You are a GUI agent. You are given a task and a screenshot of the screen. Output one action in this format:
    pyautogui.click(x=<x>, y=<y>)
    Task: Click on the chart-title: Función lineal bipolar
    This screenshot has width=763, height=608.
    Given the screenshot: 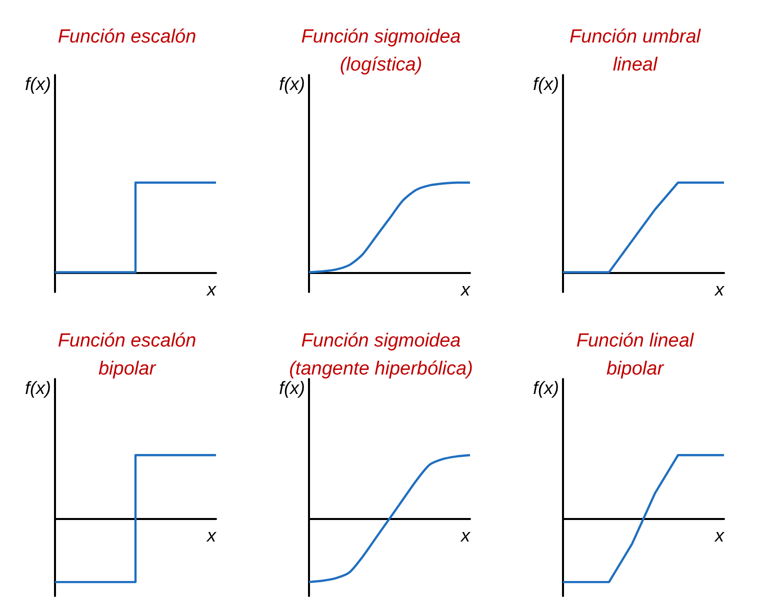 What is the action you would take?
    pyautogui.click(x=635, y=355)
    